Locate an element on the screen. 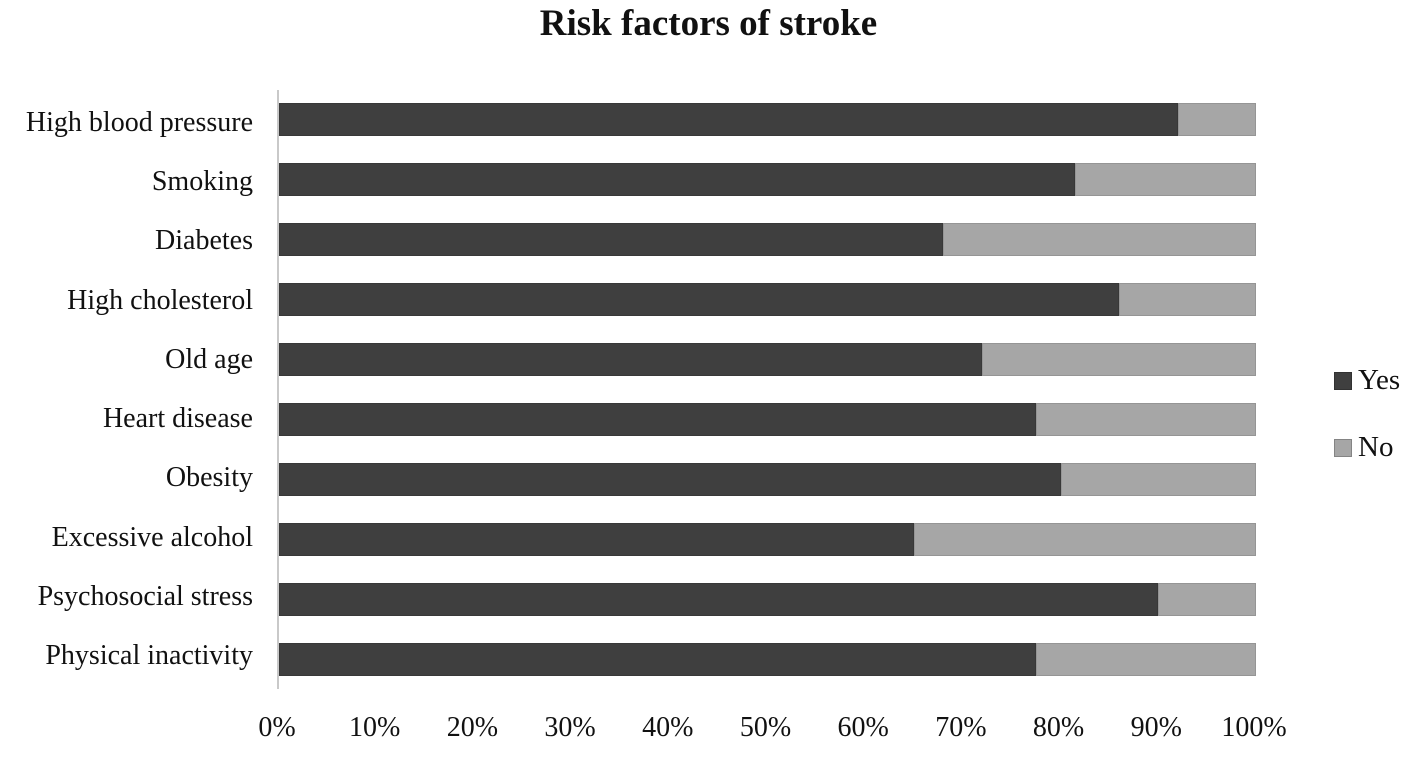 The width and height of the screenshot is (1417, 757). category-label: Psychosocial stress is located at coordinates (145, 597).